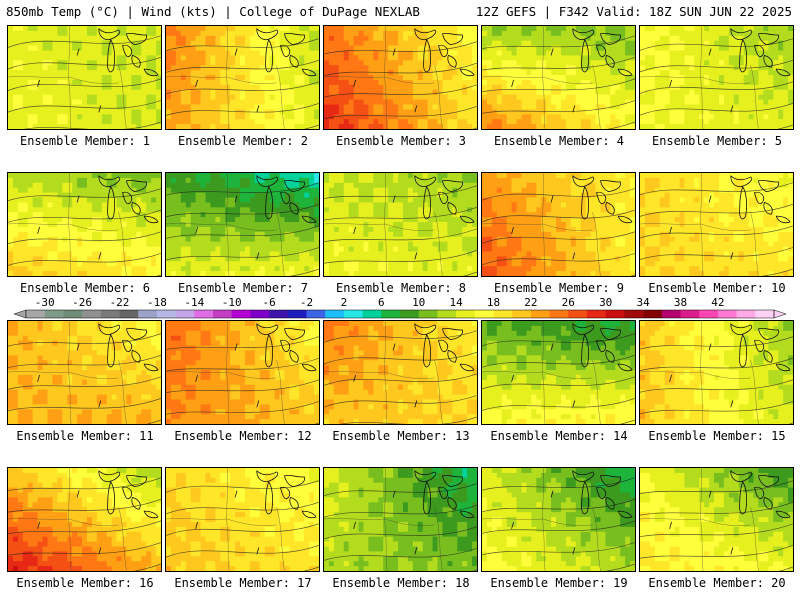 The width and height of the screenshot is (800, 600). What do you see at coordinates (559, 288) in the screenshot?
I see `ensemble-member-label: Ensemble Member: 9` at bounding box center [559, 288].